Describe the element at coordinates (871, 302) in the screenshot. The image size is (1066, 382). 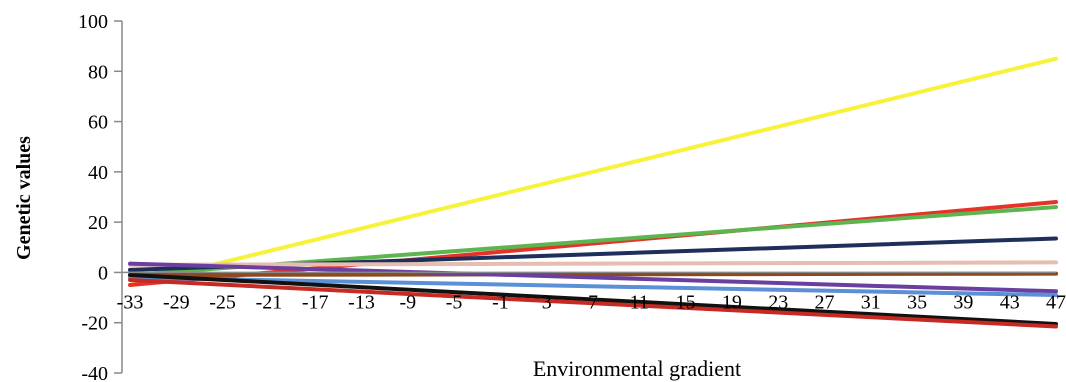
I see `x-tick-label: 31` at that location.